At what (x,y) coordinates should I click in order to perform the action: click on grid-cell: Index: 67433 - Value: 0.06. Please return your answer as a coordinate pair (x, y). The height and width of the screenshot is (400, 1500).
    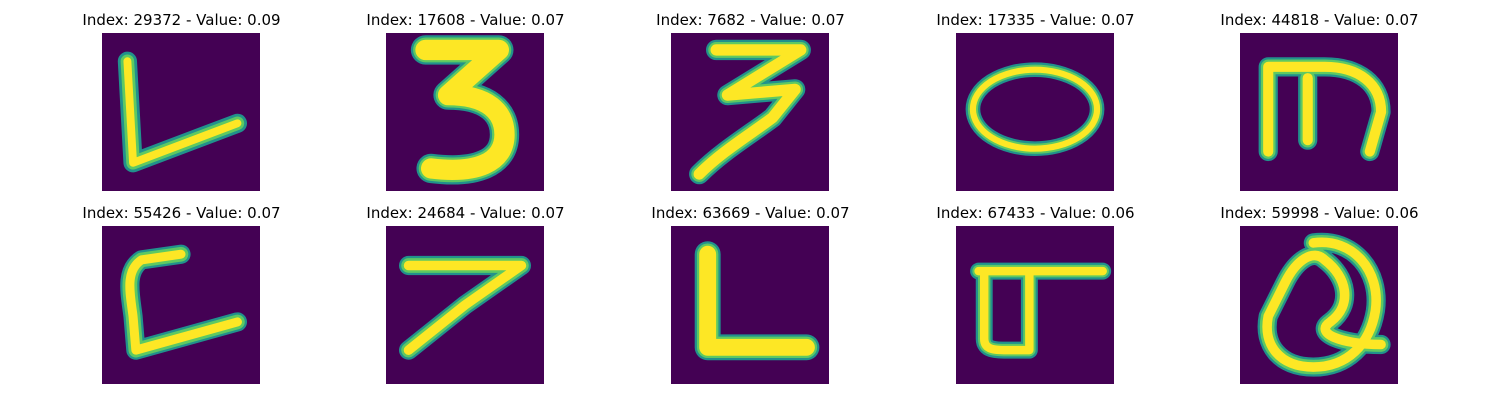
    Looking at the image, I should click on (1035, 294).